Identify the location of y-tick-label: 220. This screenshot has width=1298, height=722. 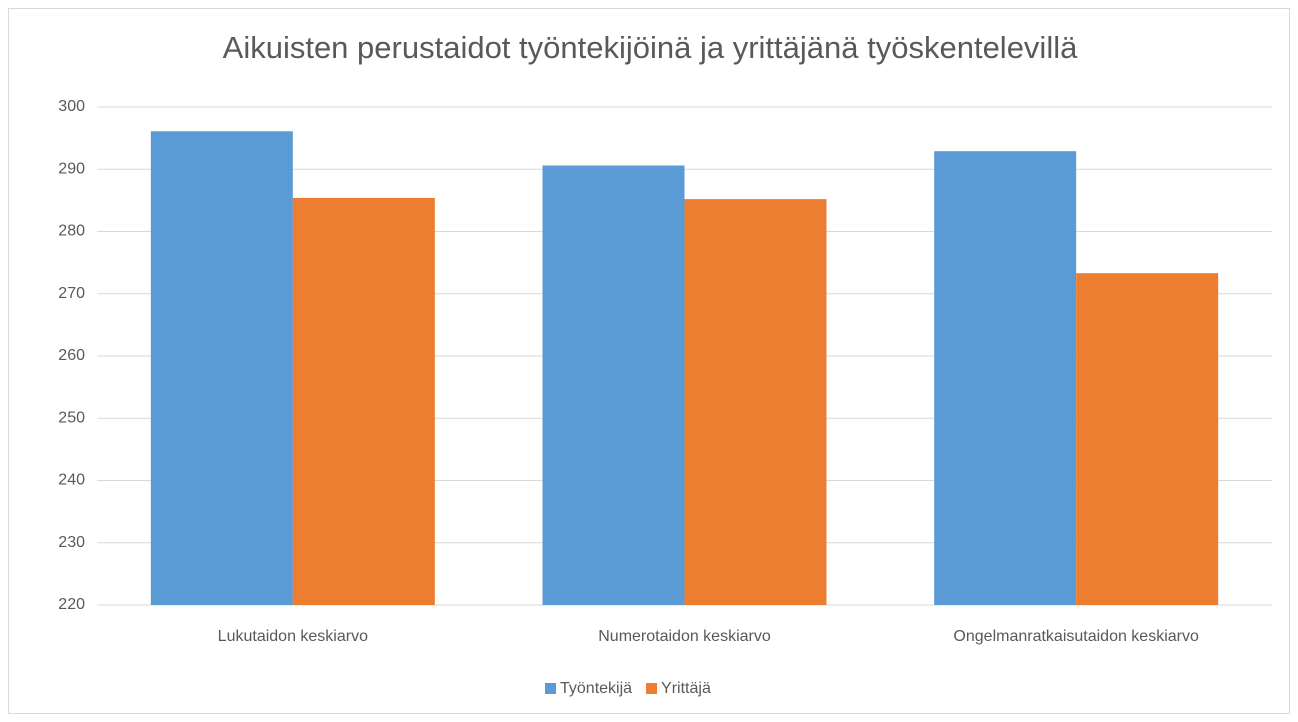
(71, 604).